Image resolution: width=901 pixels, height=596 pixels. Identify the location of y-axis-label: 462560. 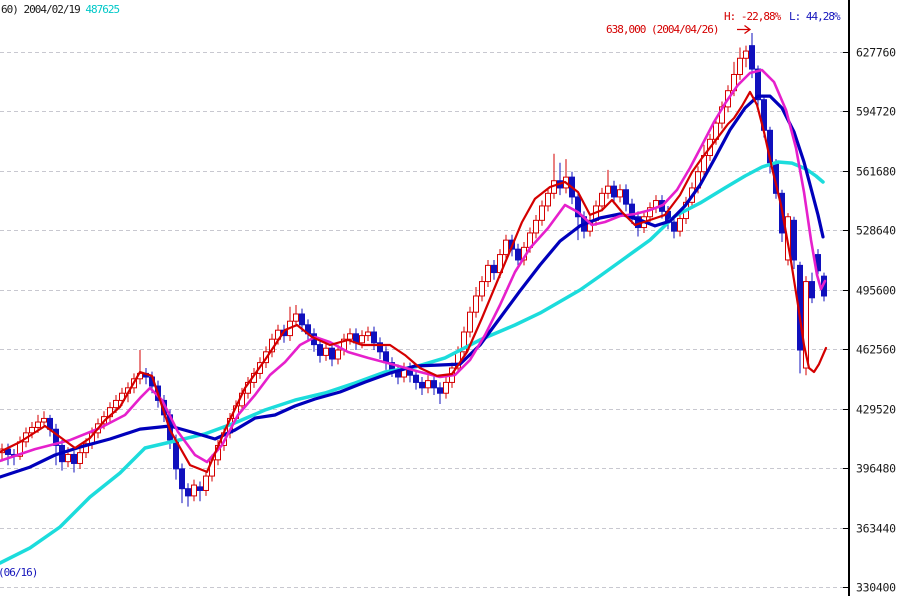
(876, 350).